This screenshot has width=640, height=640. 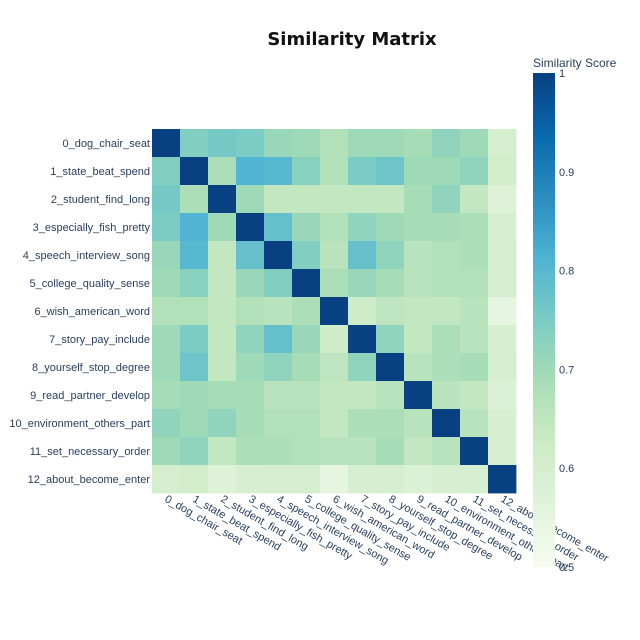 What do you see at coordinates (79, 424) in the screenshot?
I see `y-tick-label: 10_environment_others_part` at bounding box center [79, 424].